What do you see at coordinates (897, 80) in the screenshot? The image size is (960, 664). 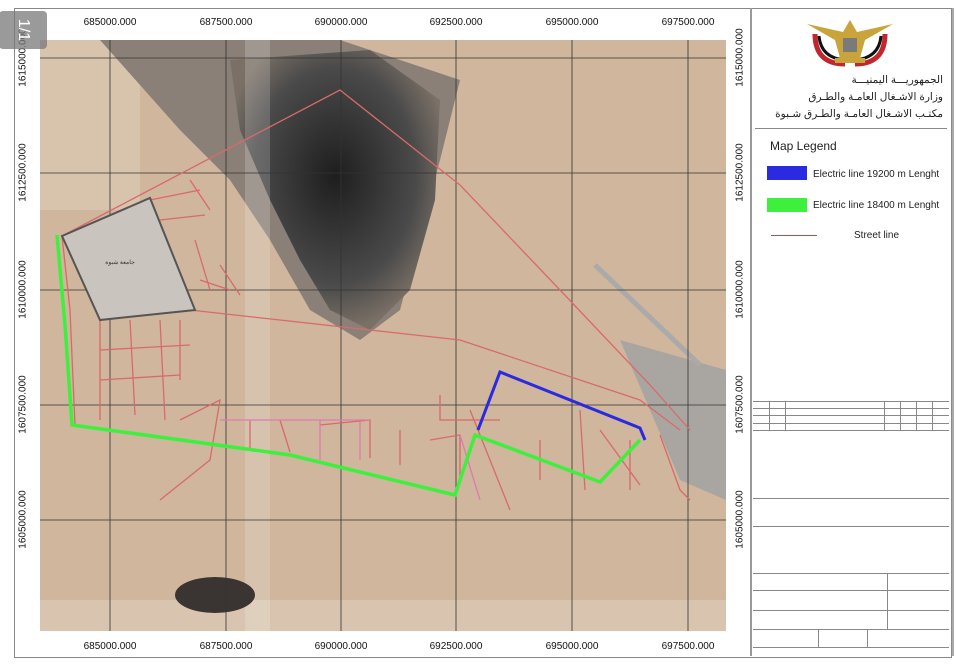 I see `header-line-1: الجمهوريـــة اليمنيـــة` at bounding box center [897, 80].